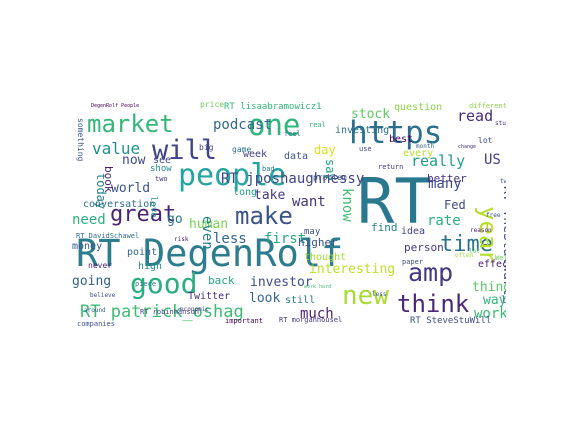  What do you see at coordinates (281, 282) in the screenshot?
I see `cloud-word: investor` at bounding box center [281, 282].